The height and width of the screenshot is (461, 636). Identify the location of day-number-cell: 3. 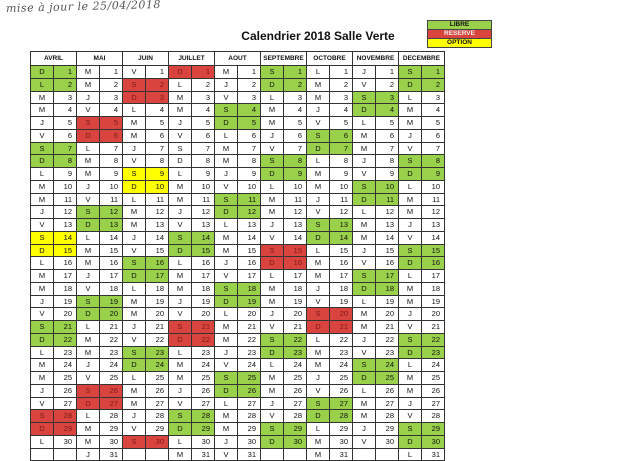
(433, 97).